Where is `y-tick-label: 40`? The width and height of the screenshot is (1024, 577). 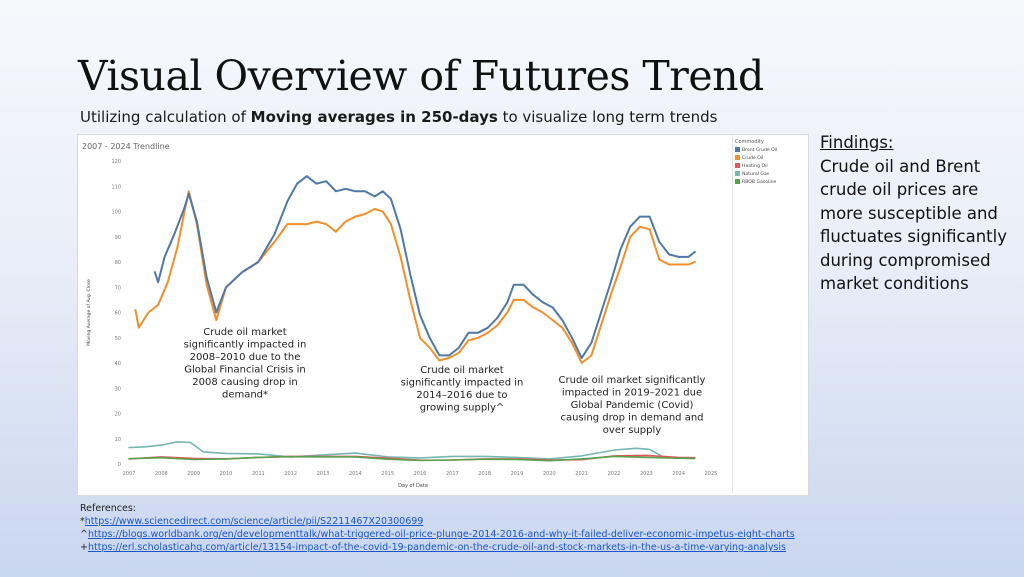
y-tick-label: 40 is located at coordinates (118, 364).